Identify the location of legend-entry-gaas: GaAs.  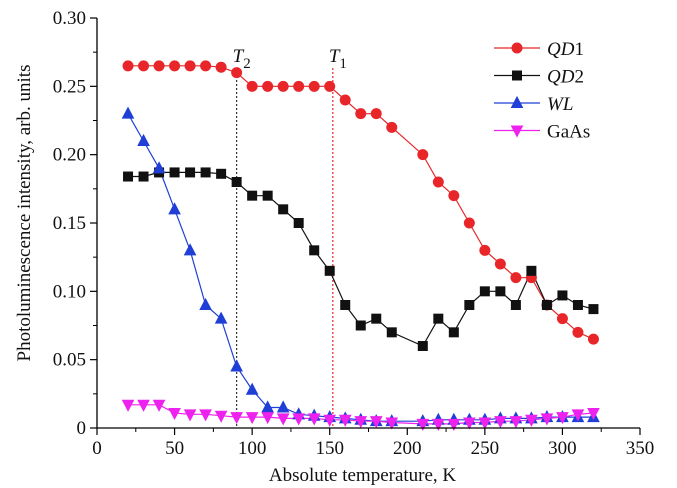
(542, 132).